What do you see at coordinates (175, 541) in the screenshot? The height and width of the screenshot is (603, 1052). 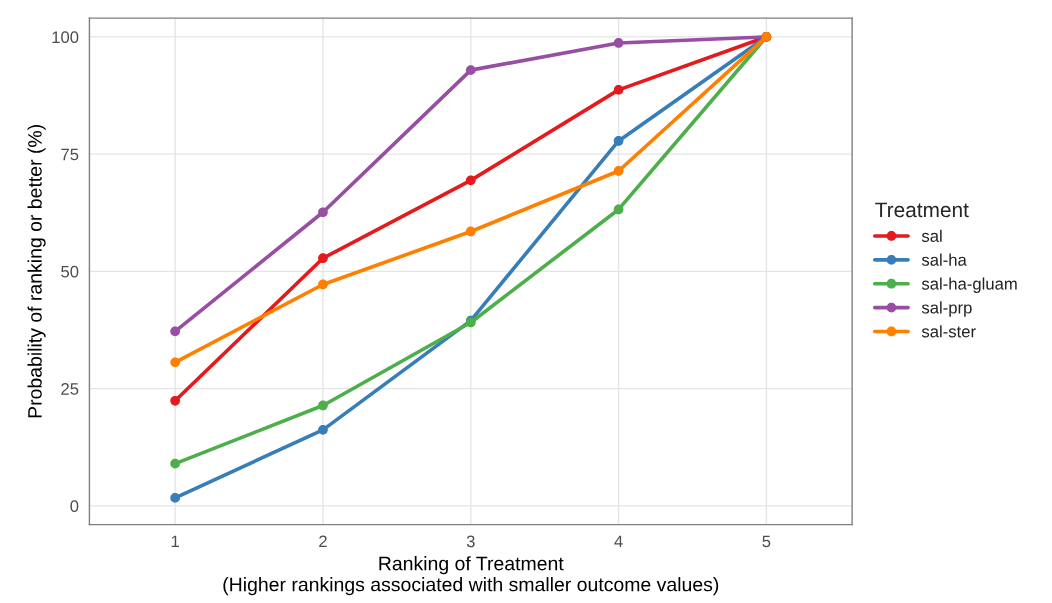 I see `x-tick-label: 1` at bounding box center [175, 541].